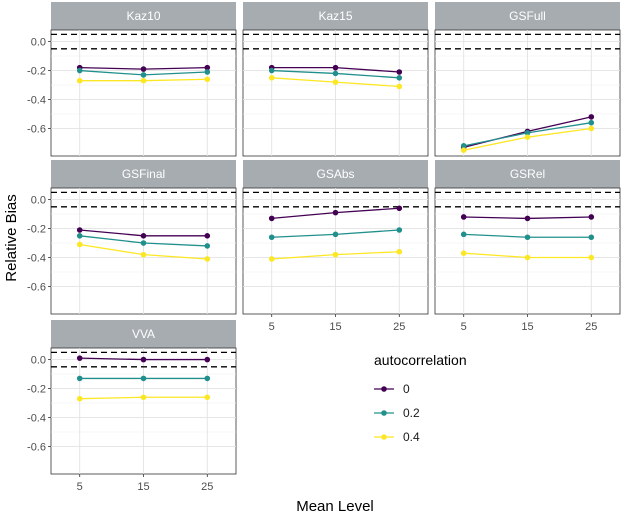  I want to click on facet-strip-label: Kaz15, so click(335, 16).